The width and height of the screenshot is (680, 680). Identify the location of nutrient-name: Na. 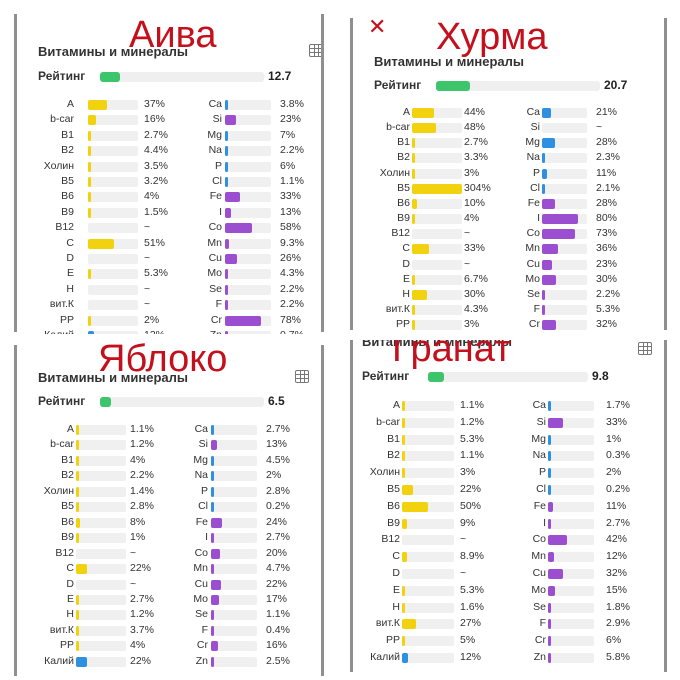
(533, 157).